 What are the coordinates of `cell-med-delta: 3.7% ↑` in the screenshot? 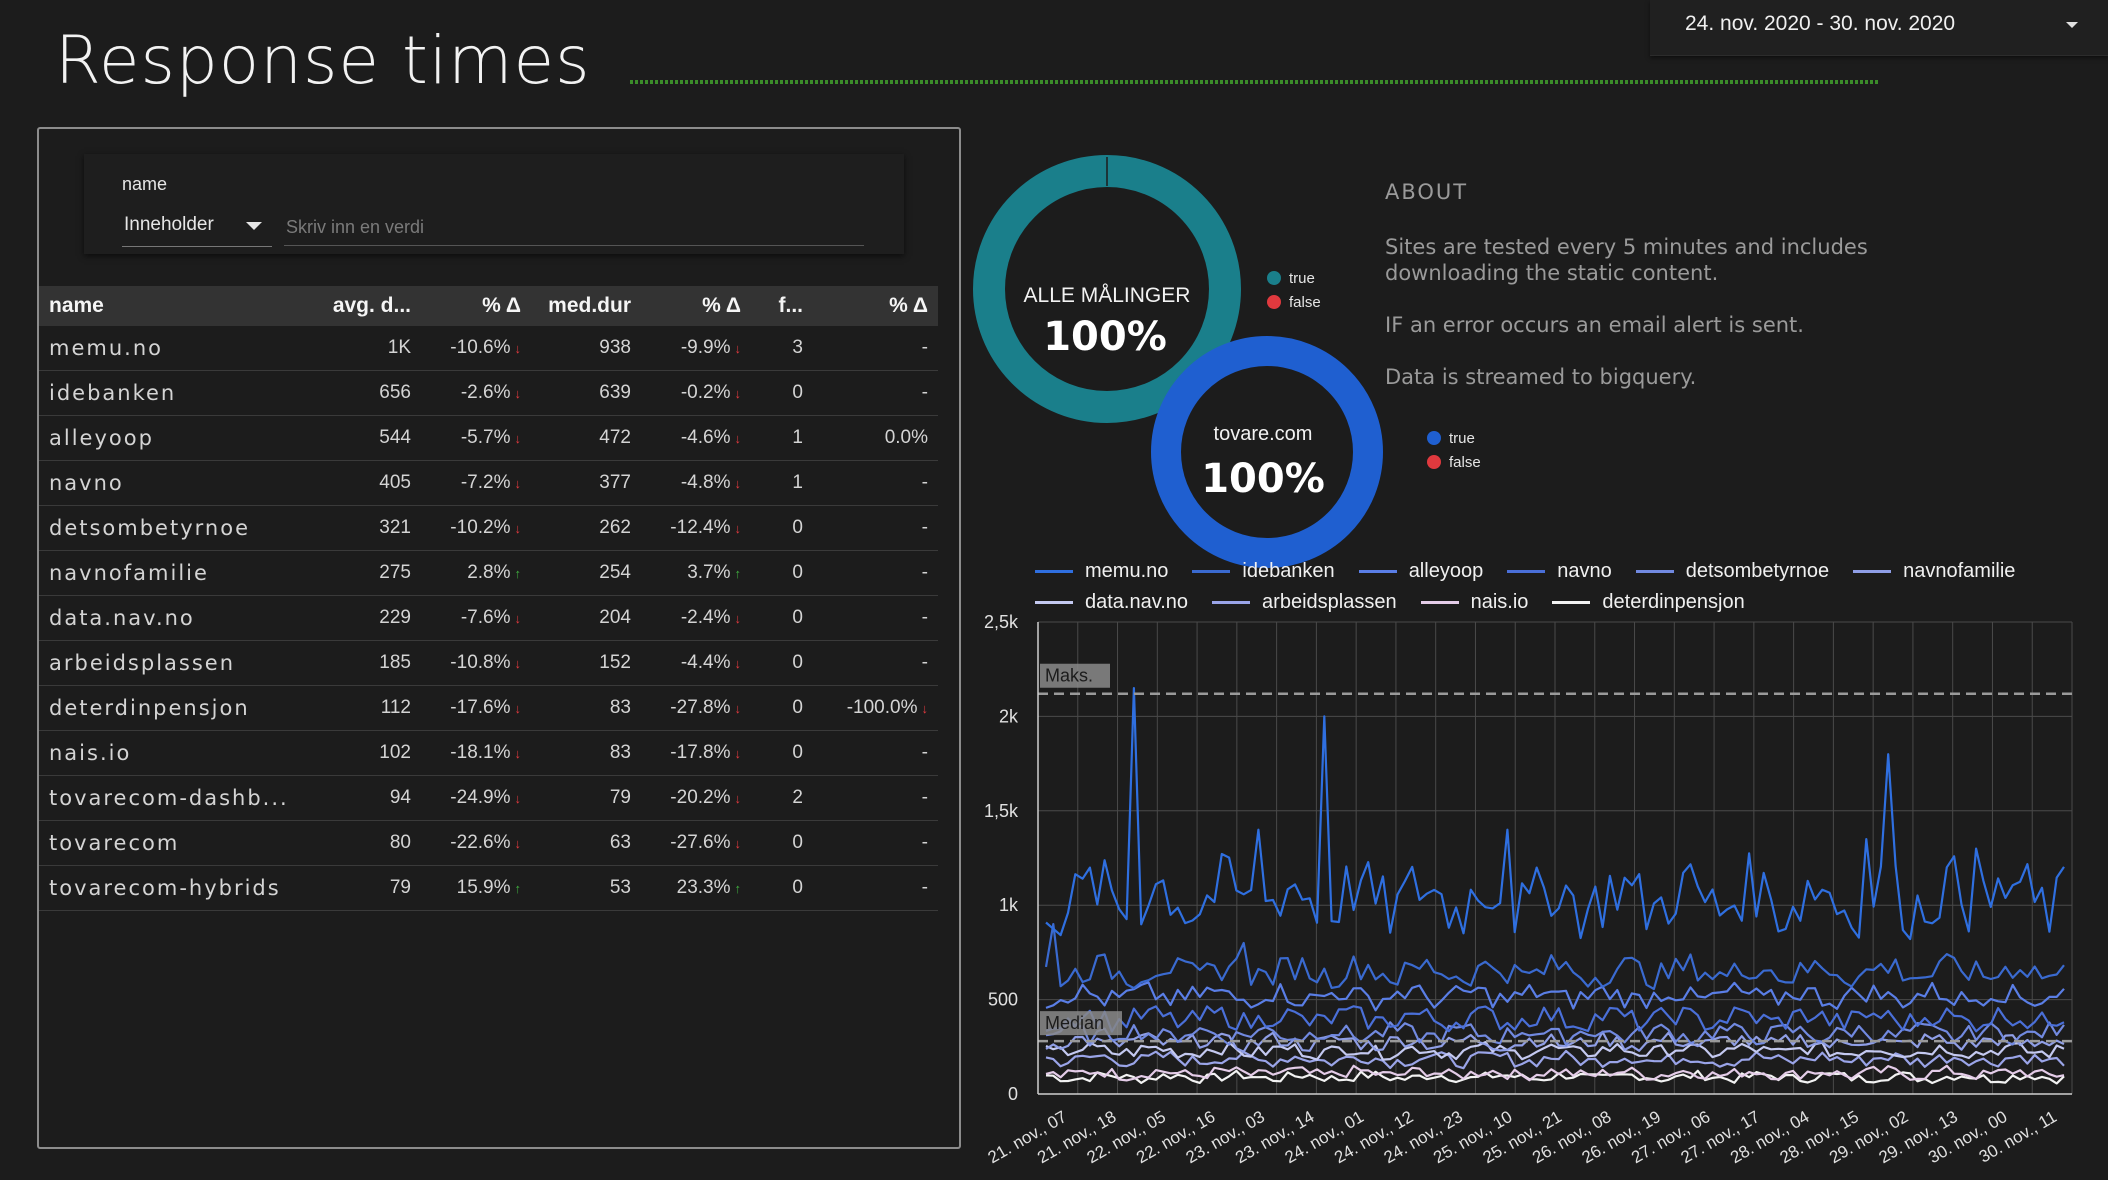 It's located at (696, 573).